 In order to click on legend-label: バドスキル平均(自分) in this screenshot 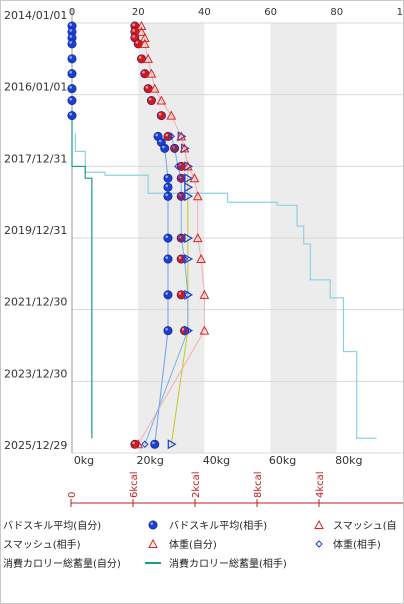, I will do `click(52, 525)`.